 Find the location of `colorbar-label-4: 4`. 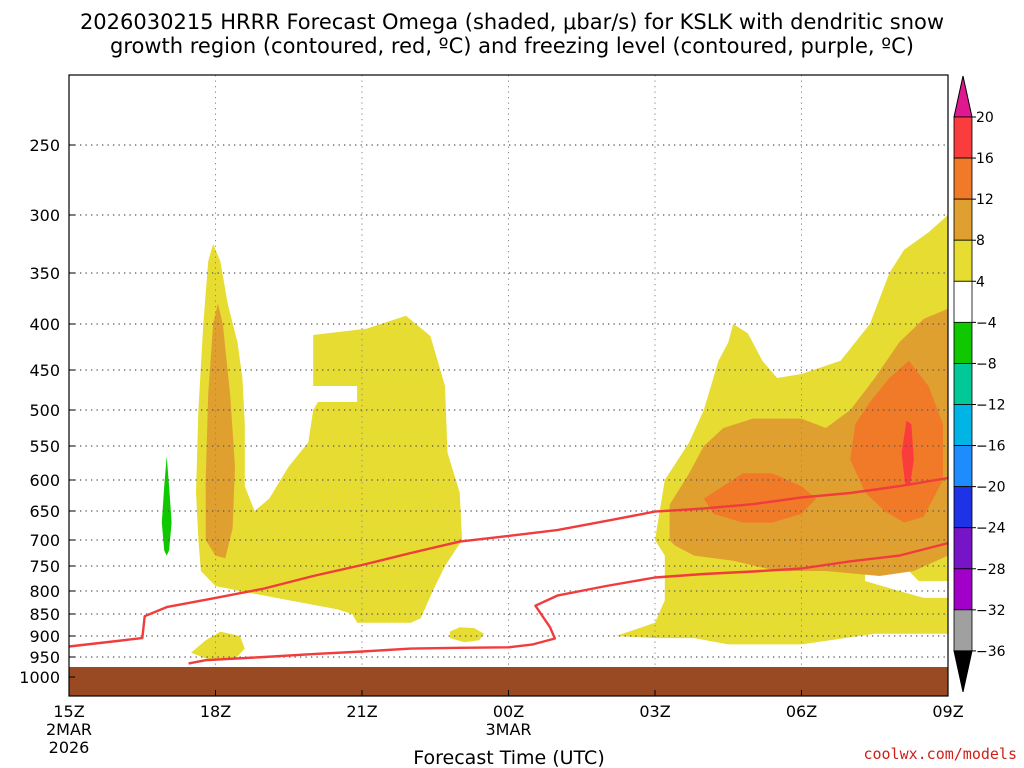

colorbar-label-4: 4 is located at coordinates (980, 282).